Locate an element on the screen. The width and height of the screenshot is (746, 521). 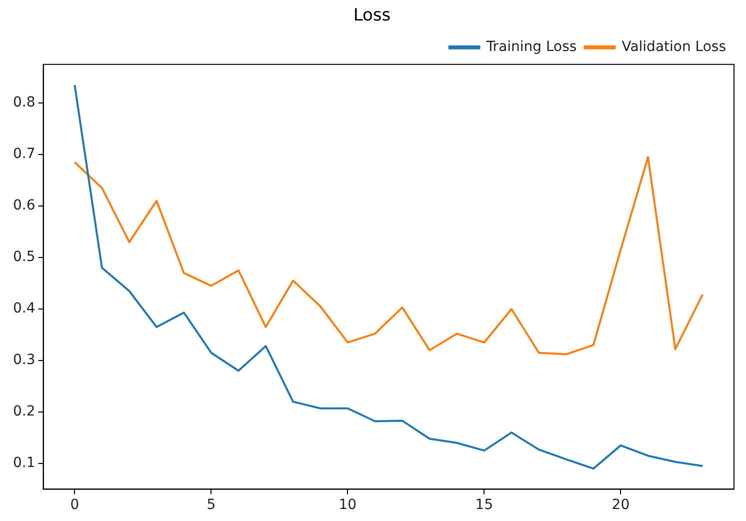
x-tick-label: 5 is located at coordinates (211, 505).